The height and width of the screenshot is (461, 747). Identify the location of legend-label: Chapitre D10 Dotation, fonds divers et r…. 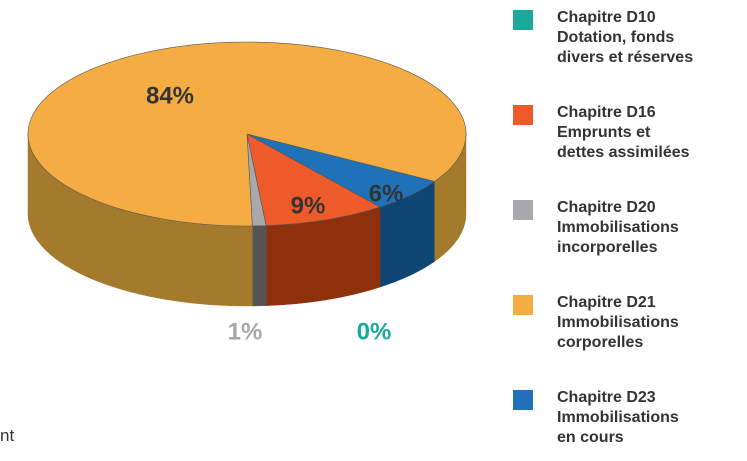
(625, 37).